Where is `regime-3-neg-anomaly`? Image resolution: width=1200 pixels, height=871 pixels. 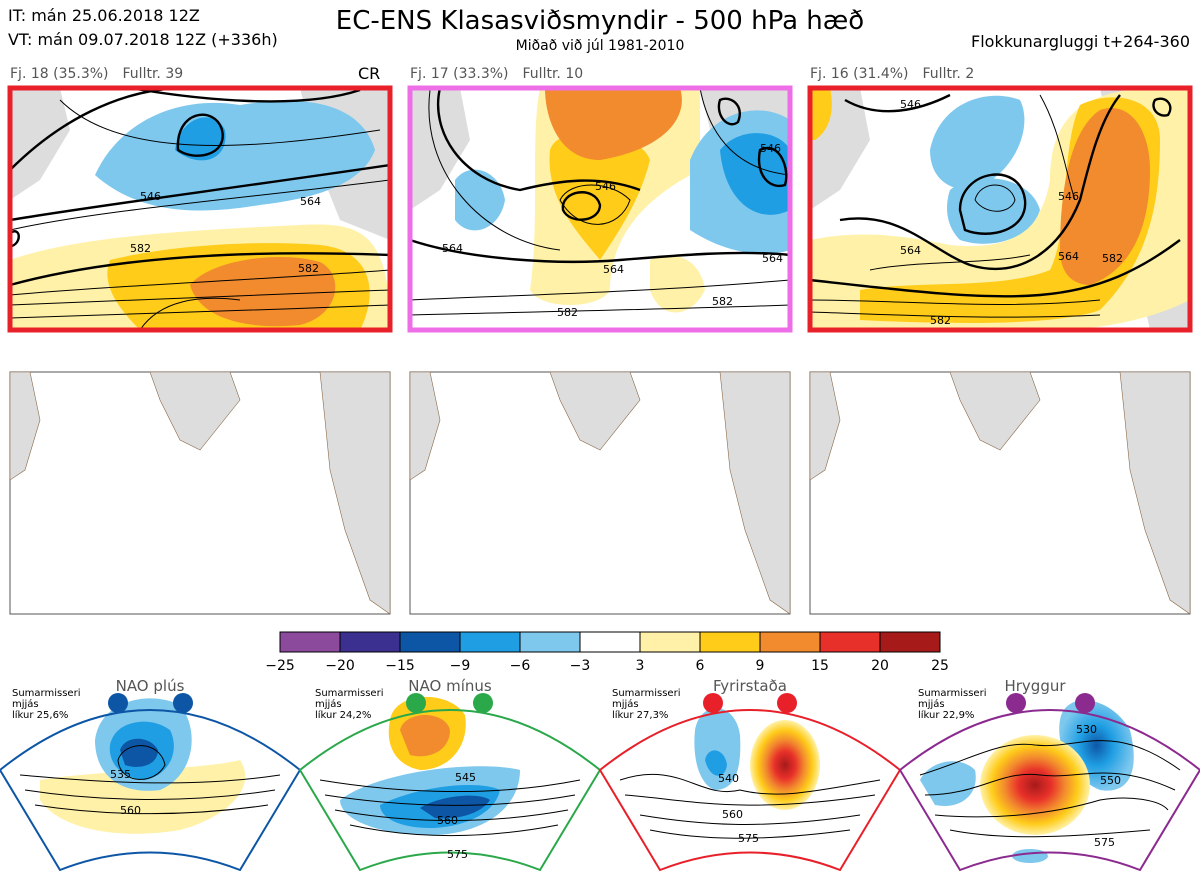 regime-3-neg-anomaly is located at coordinates (717, 749).